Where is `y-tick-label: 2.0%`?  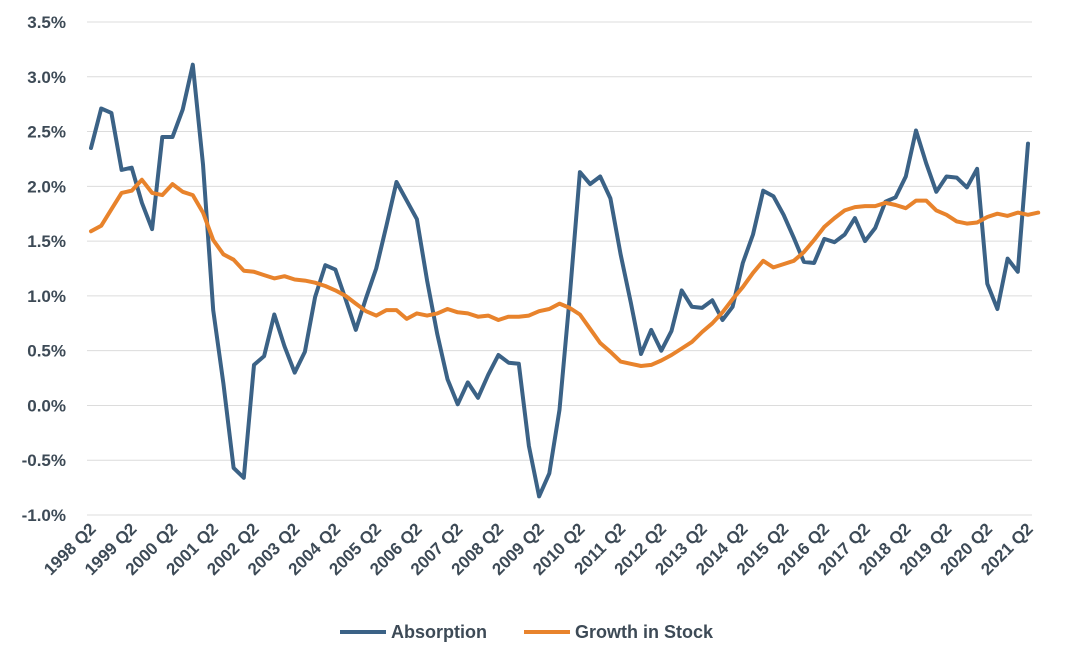
y-tick-label: 2.0% is located at coordinates (46, 186).